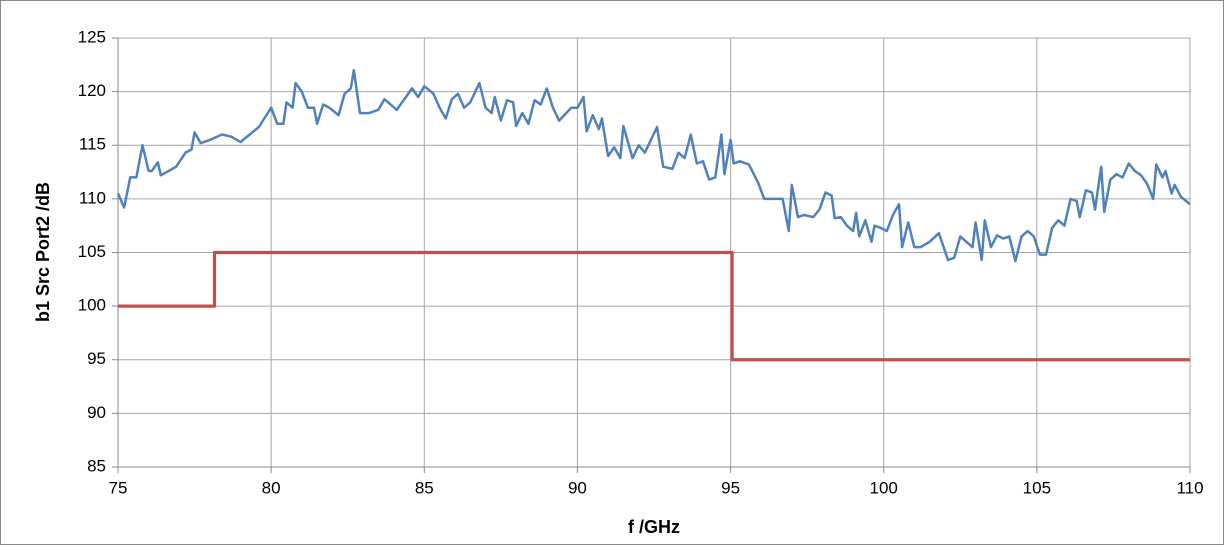  Describe the element at coordinates (92, 197) in the screenshot. I see `y-tick-label: 110` at that location.